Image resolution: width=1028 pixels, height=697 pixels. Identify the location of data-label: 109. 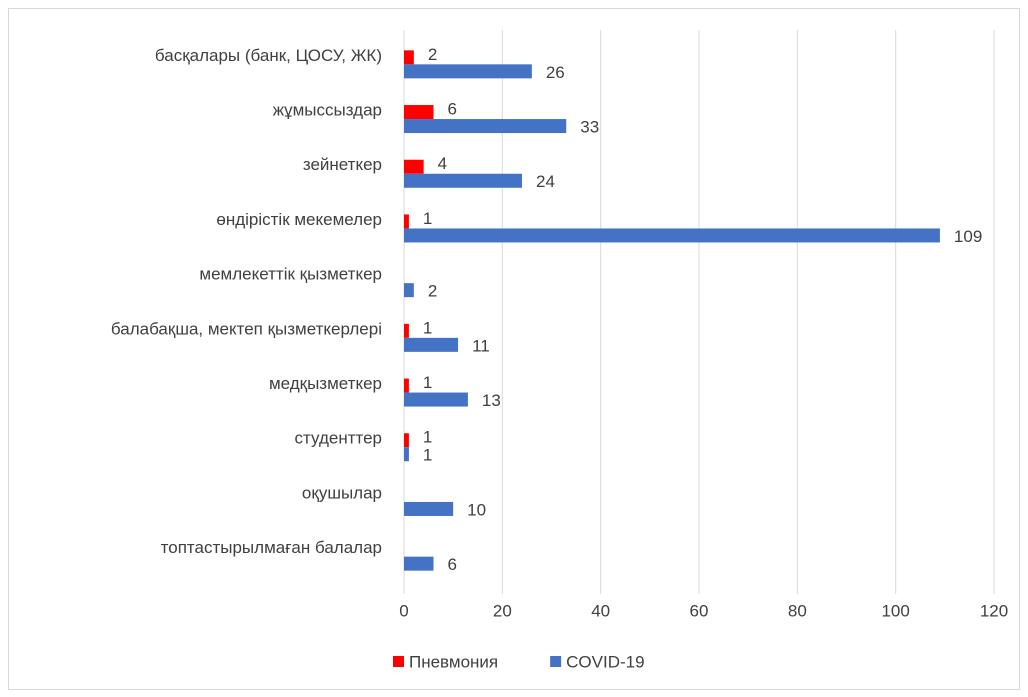
(968, 236).